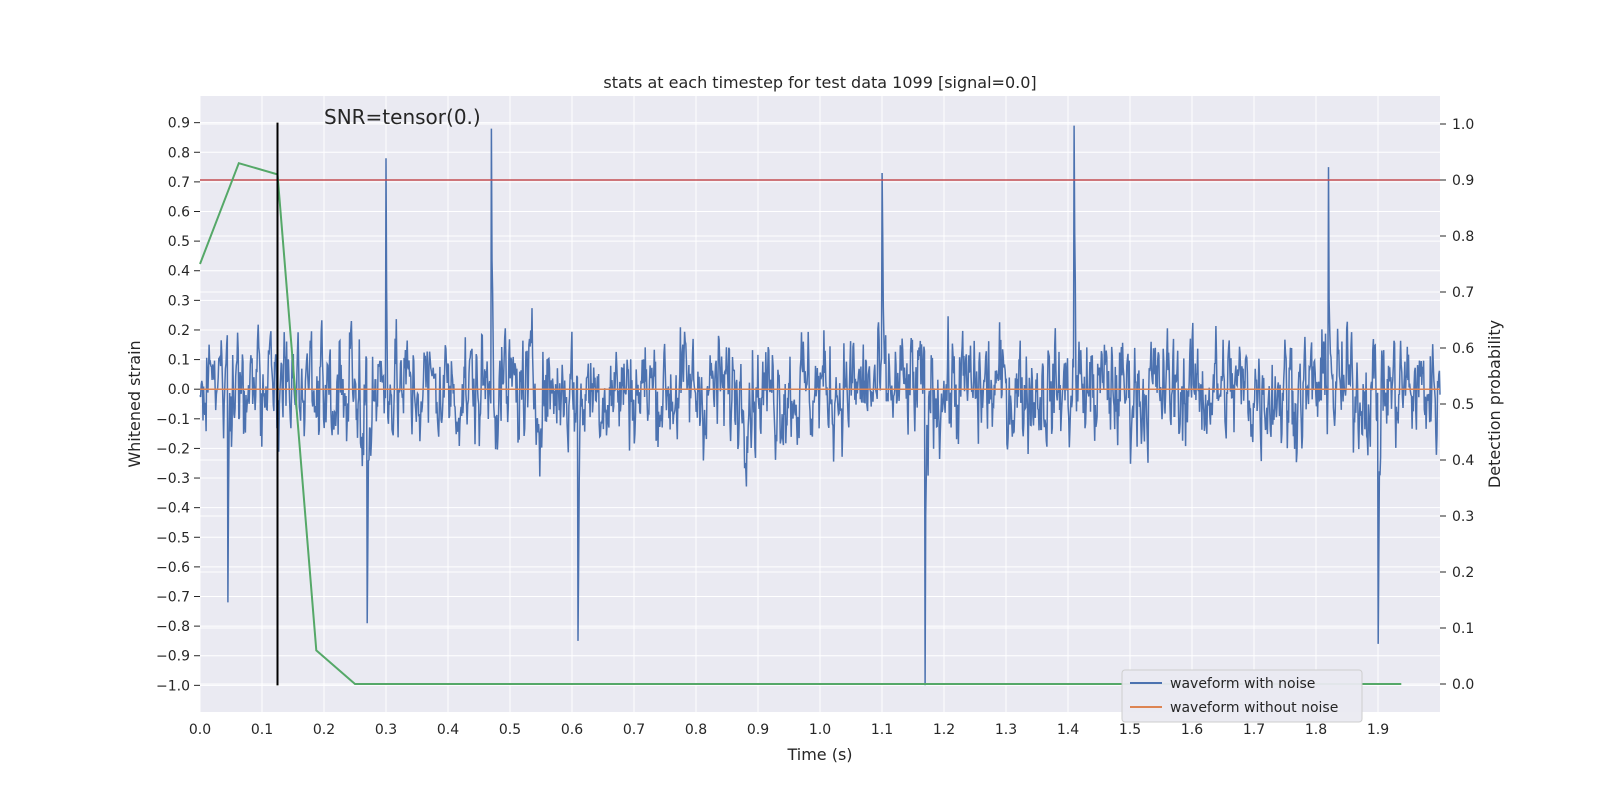 This screenshot has width=1600, height=800. Describe the element at coordinates (402, 117) in the screenshot. I see `snr-annotation: SNR=tensor(0.)` at that location.